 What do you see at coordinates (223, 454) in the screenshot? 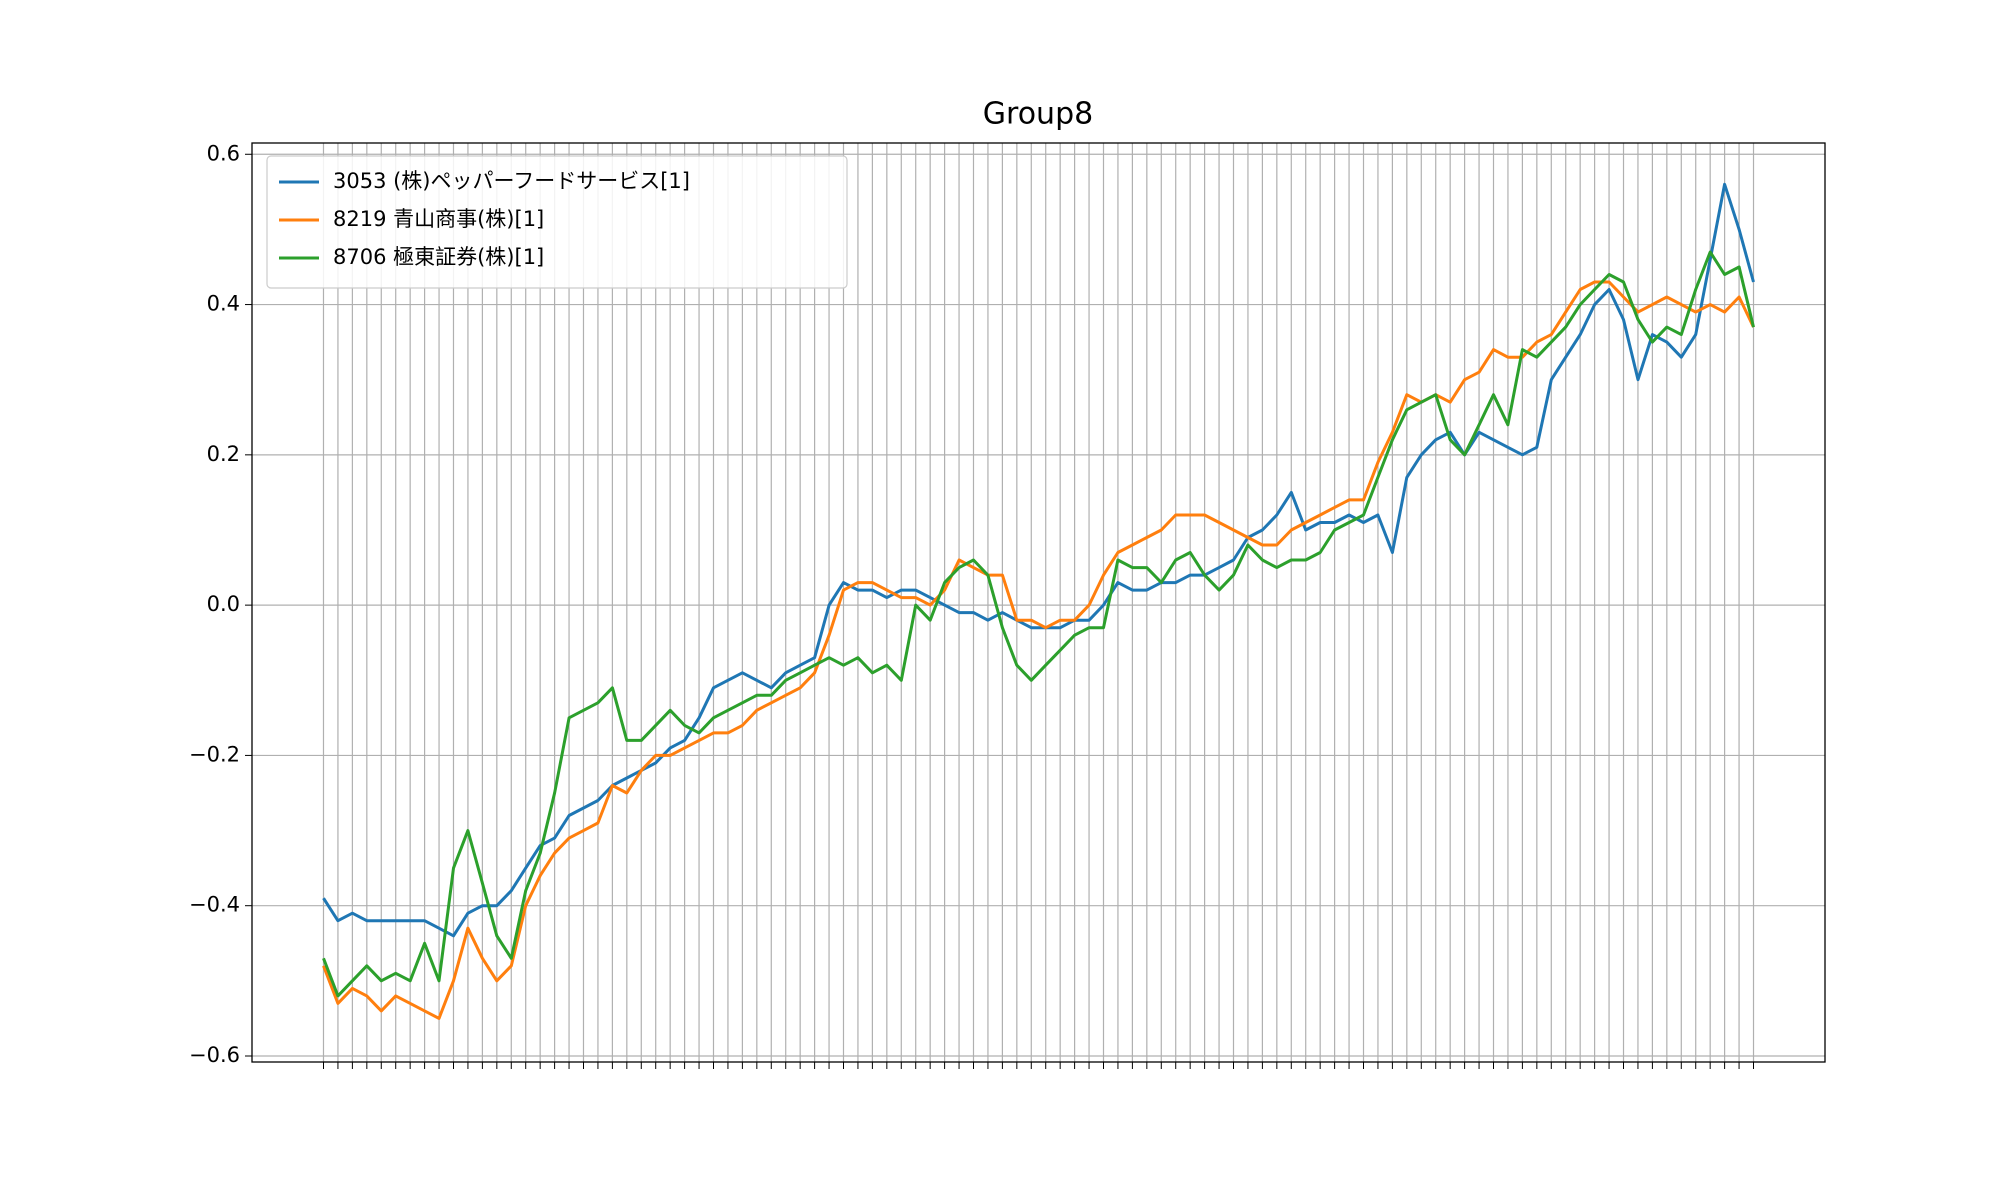
I see `y-tick-label: 0.2` at bounding box center [223, 454].